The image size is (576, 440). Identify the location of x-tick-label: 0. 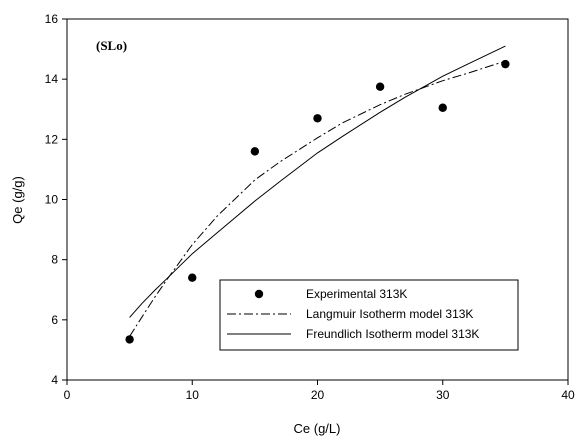
(67, 395).